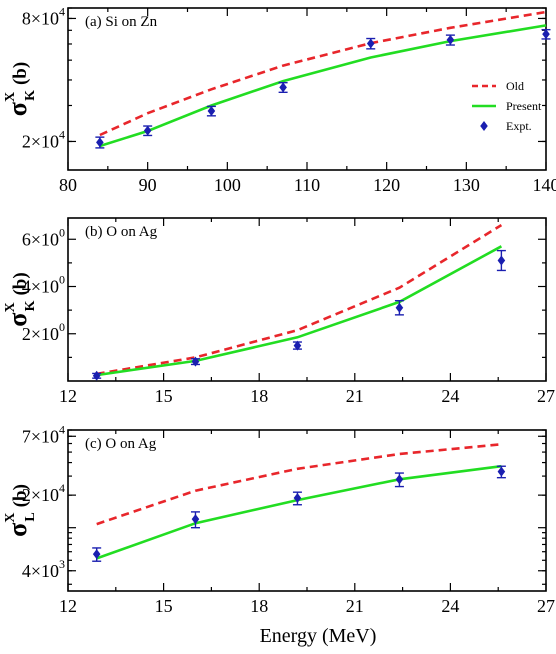 The image size is (556, 654). What do you see at coordinates (43, 16) in the screenshot?
I see `y-tick-label: 8×10⁴` at bounding box center [43, 16].